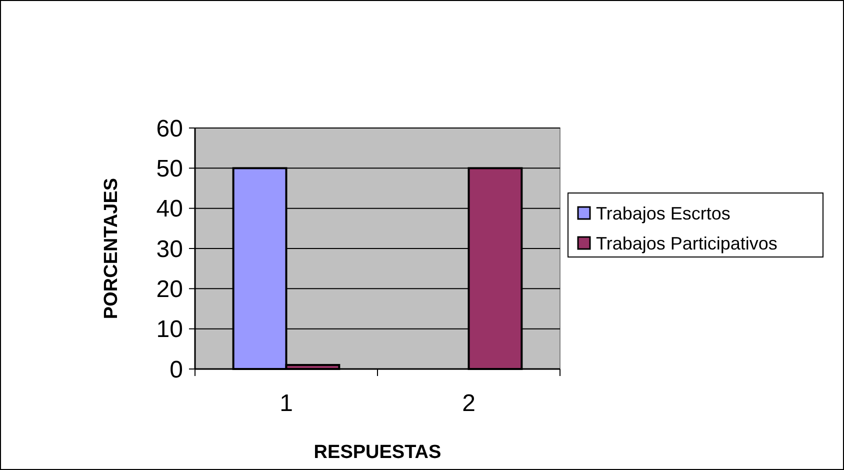  What do you see at coordinates (169, 330) in the screenshot?
I see `y-tick-label: 10` at bounding box center [169, 330].